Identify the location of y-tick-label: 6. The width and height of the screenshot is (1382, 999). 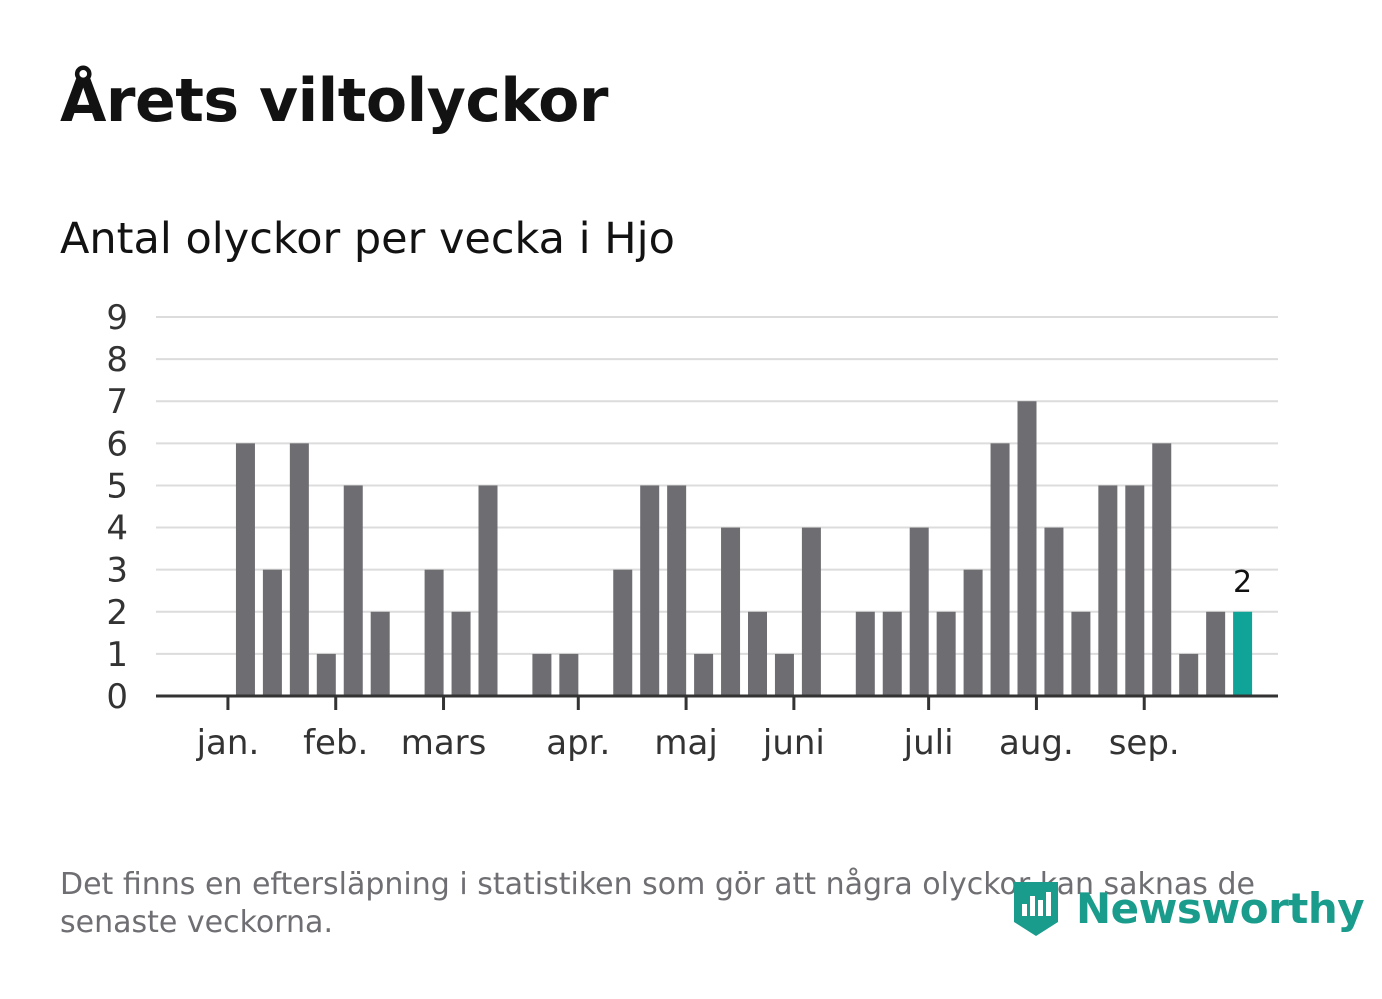
(117, 444).